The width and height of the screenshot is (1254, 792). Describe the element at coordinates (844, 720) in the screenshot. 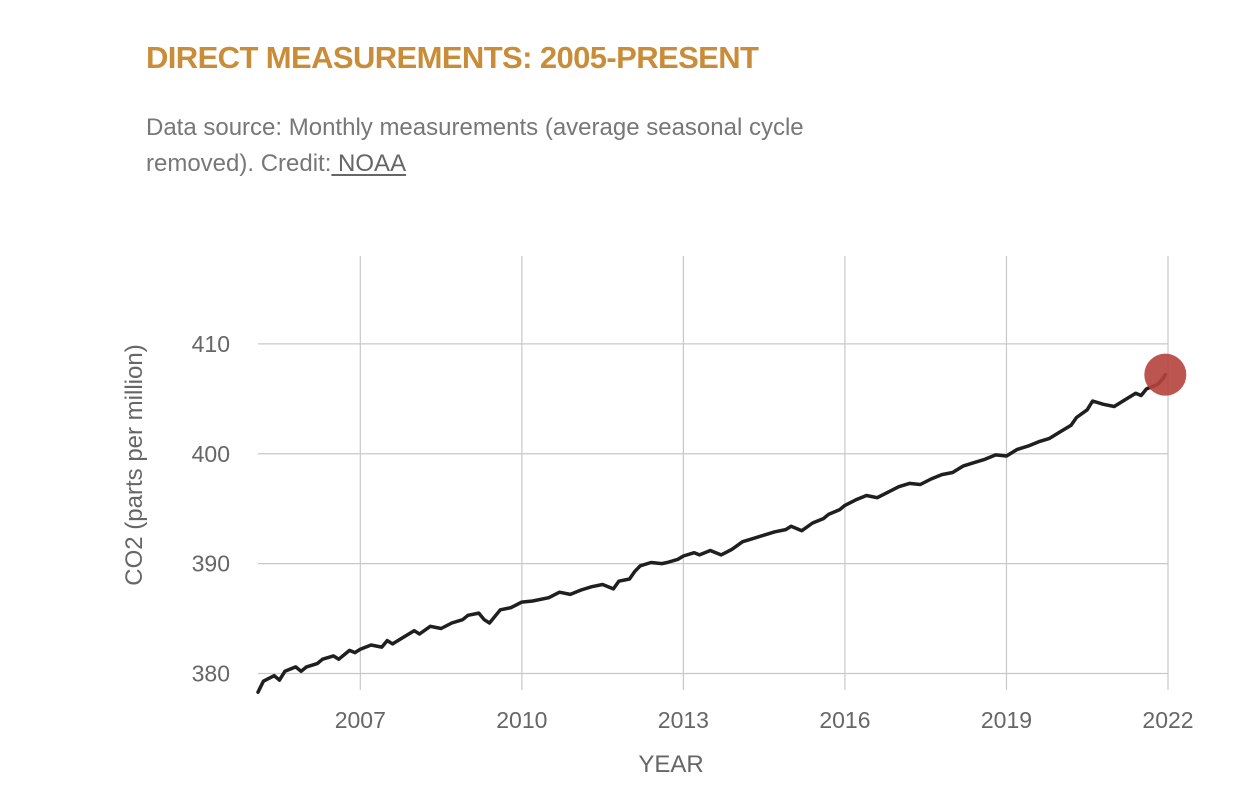

I see `x-tick-label: 2016` at that location.